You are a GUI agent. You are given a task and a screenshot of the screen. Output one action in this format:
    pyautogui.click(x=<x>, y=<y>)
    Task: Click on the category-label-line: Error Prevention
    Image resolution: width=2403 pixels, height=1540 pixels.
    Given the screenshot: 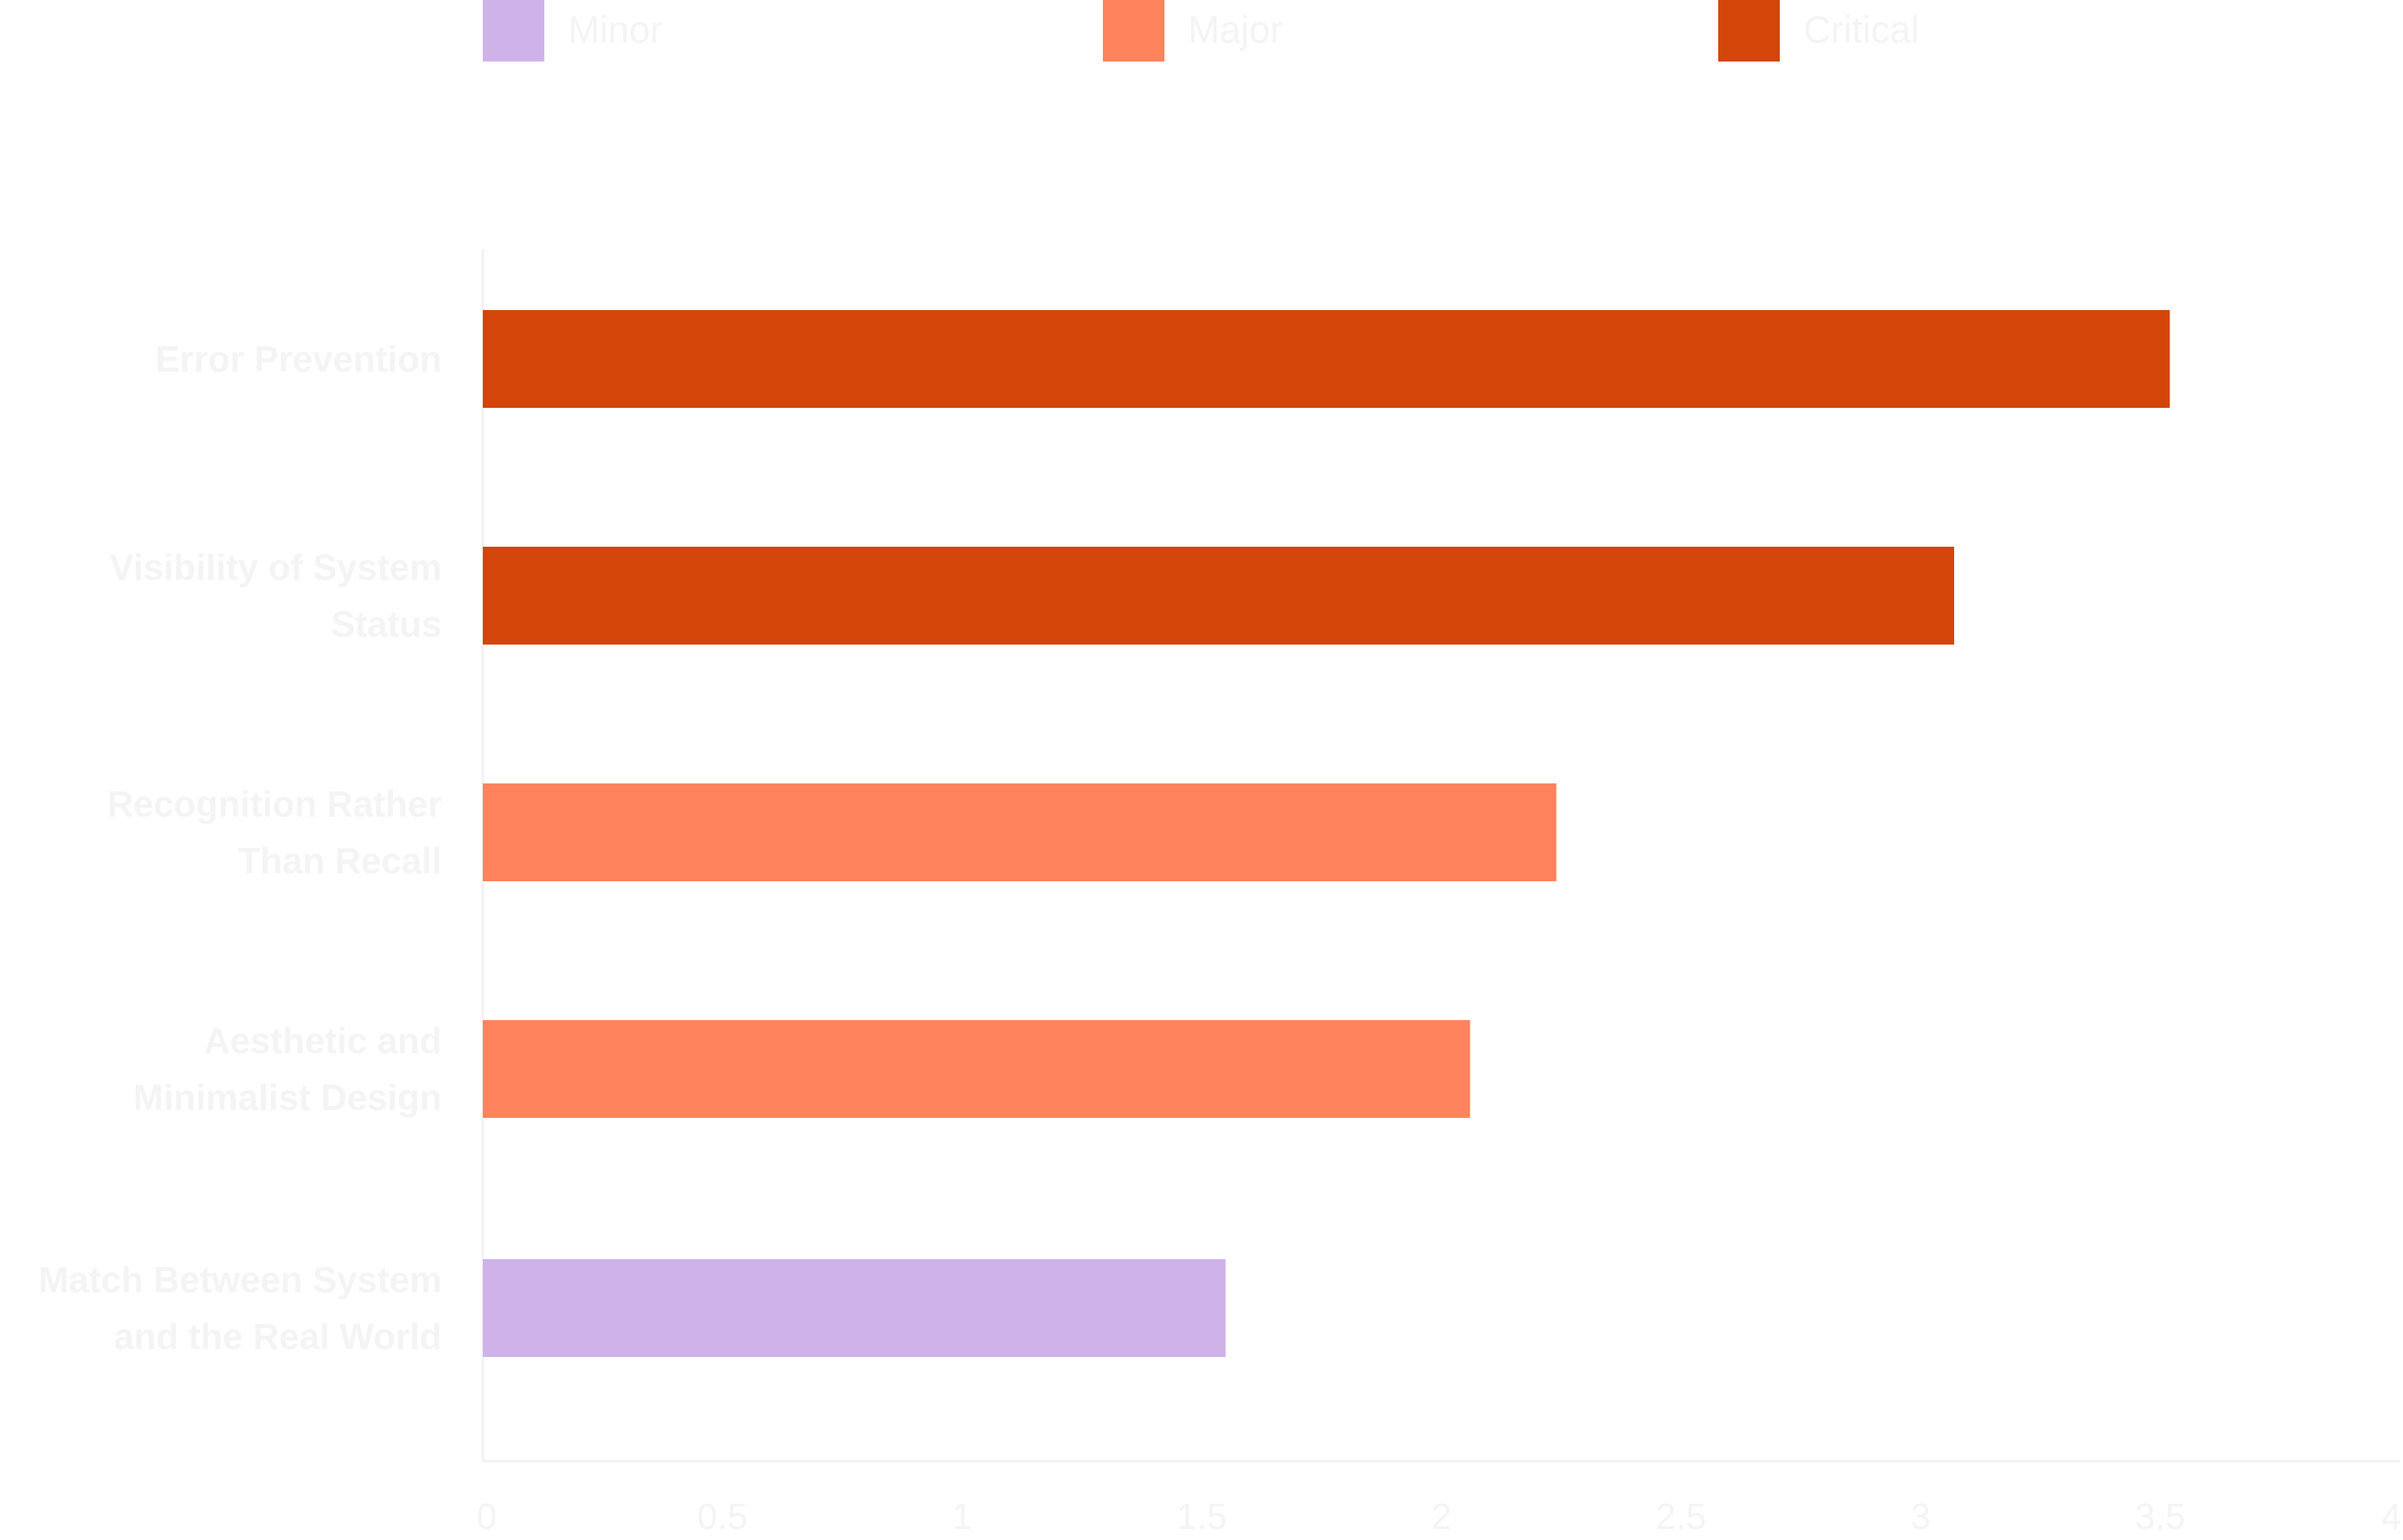 What is the action you would take?
    pyautogui.click(x=298, y=358)
    